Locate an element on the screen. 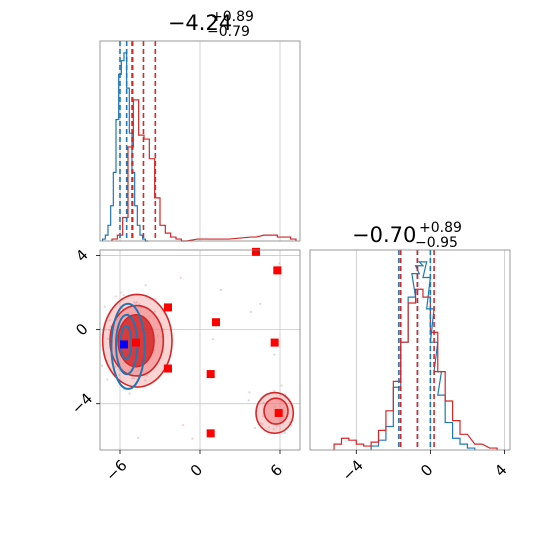 Image resolution: width=550 pixels, height=550 pixels. x-marginal-quantile-lines is located at coordinates (138, 141).